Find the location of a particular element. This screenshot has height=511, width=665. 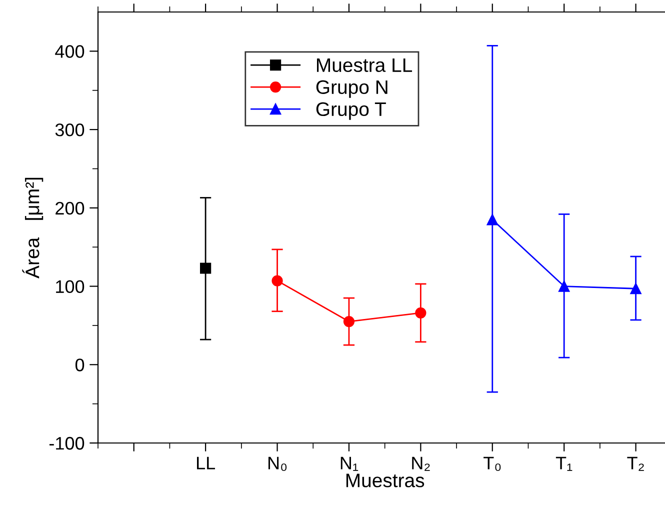

y-axis-title: Área [μm²] is located at coordinates (33, 228).